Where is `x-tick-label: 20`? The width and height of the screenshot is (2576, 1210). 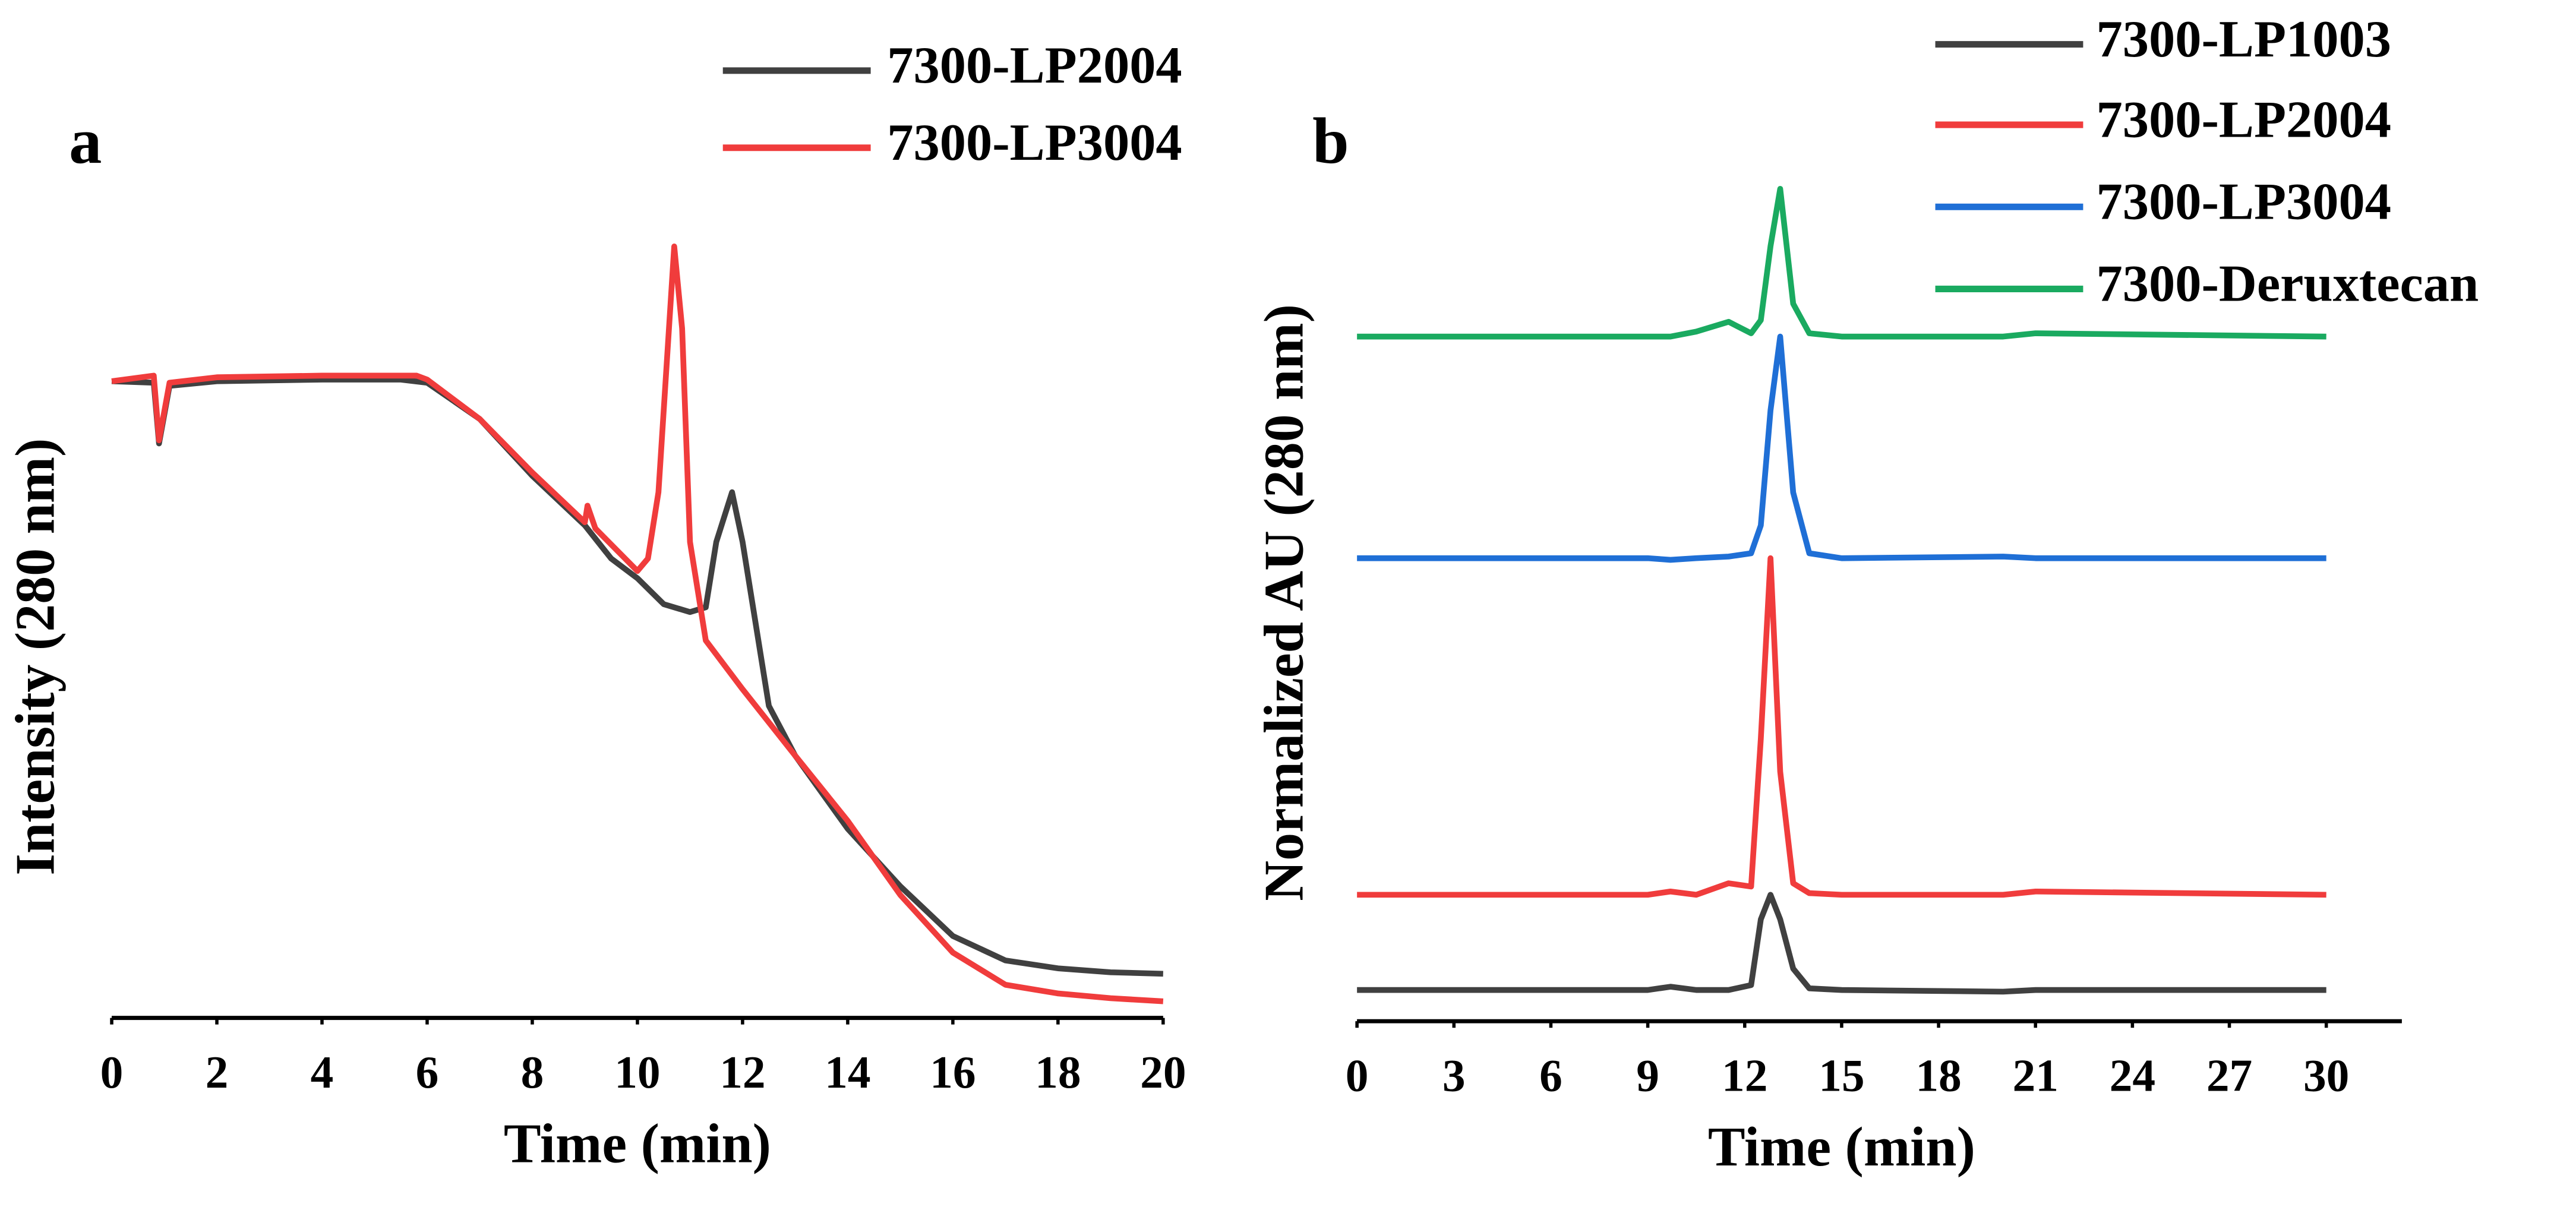
x-tick-label: 20 is located at coordinates (1163, 1072).